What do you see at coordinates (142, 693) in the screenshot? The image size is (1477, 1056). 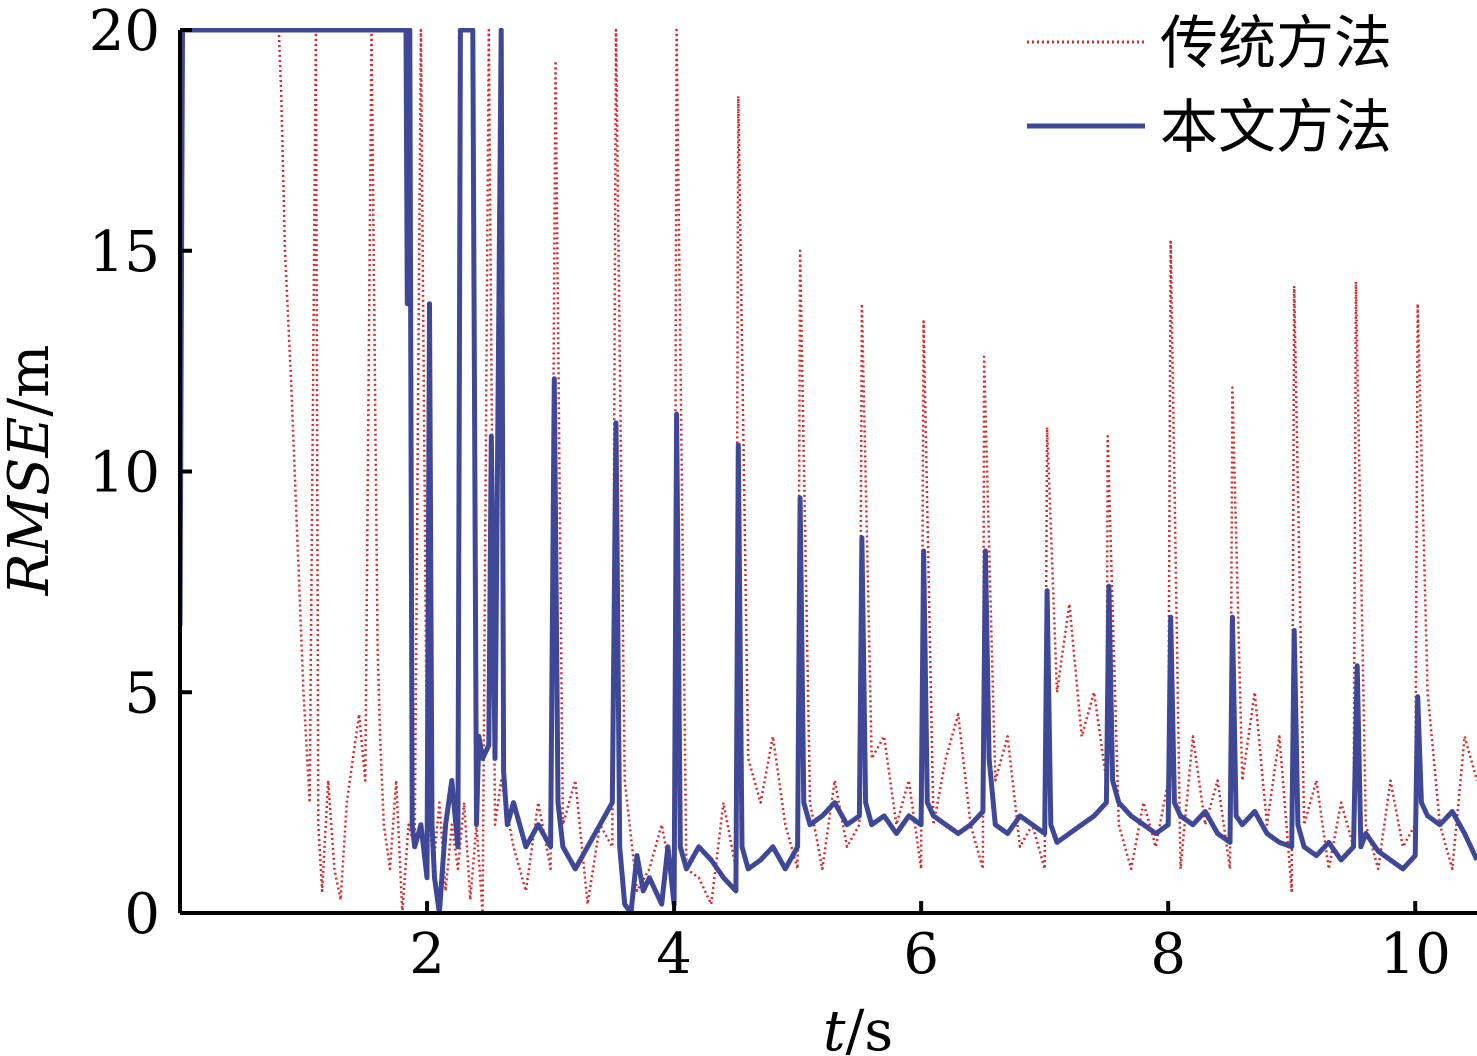 I see `y-tick-label: 5` at bounding box center [142, 693].